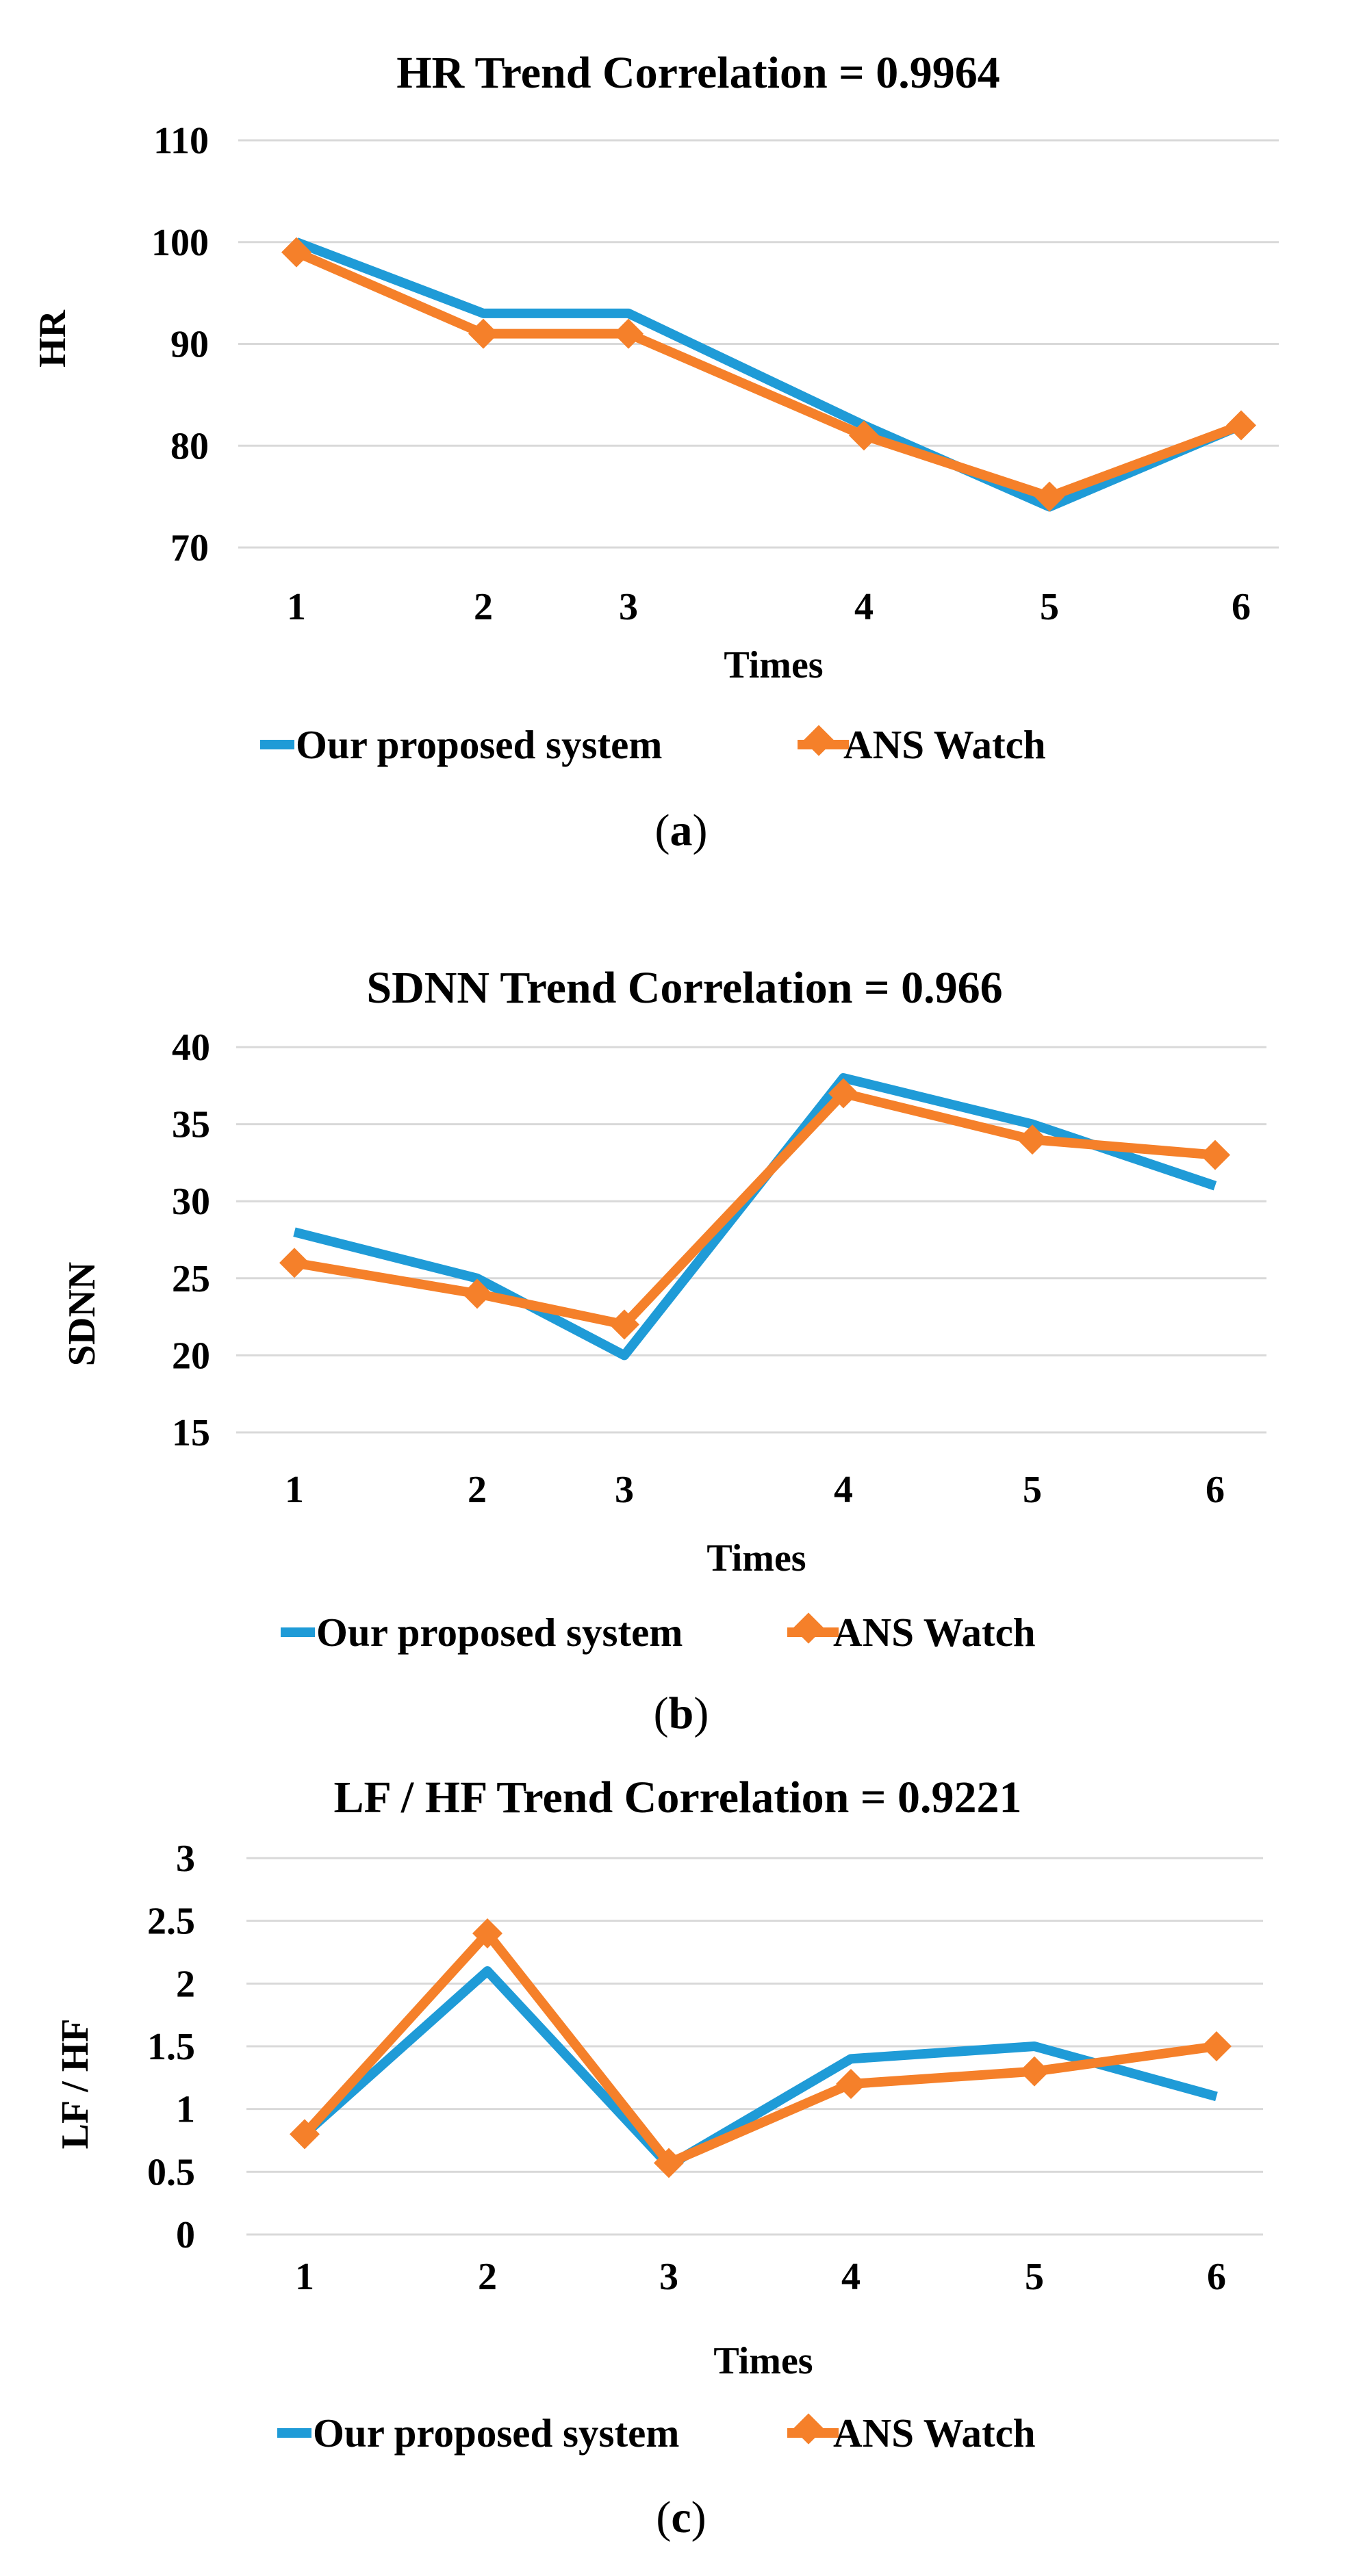 The image size is (1363, 2576). I want to click on y-tick-label: 70, so click(190, 548).